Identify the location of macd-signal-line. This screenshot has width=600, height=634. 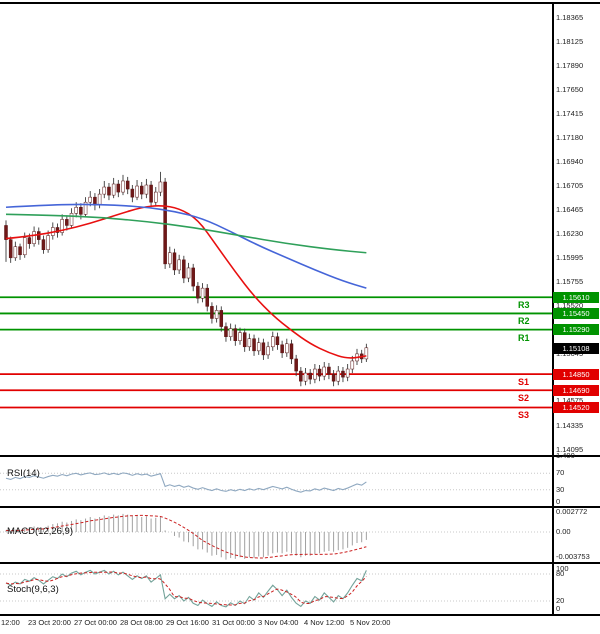
(186, 536).